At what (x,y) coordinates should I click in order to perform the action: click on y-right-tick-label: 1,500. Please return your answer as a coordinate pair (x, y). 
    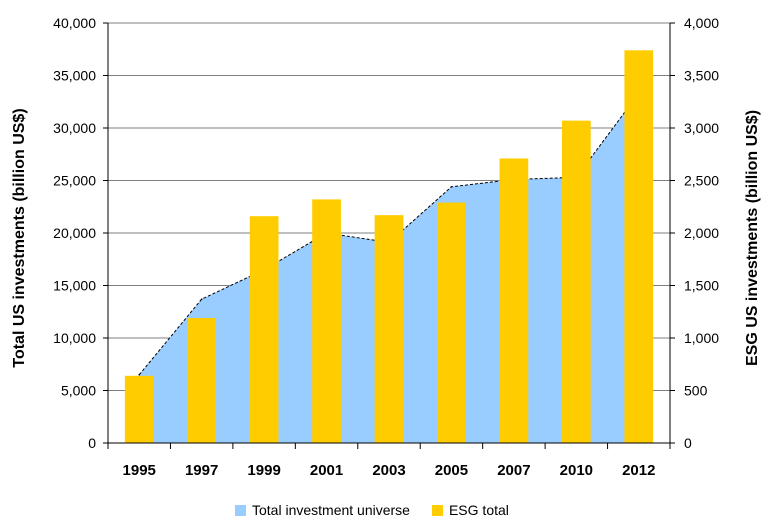
    Looking at the image, I should click on (701, 286).